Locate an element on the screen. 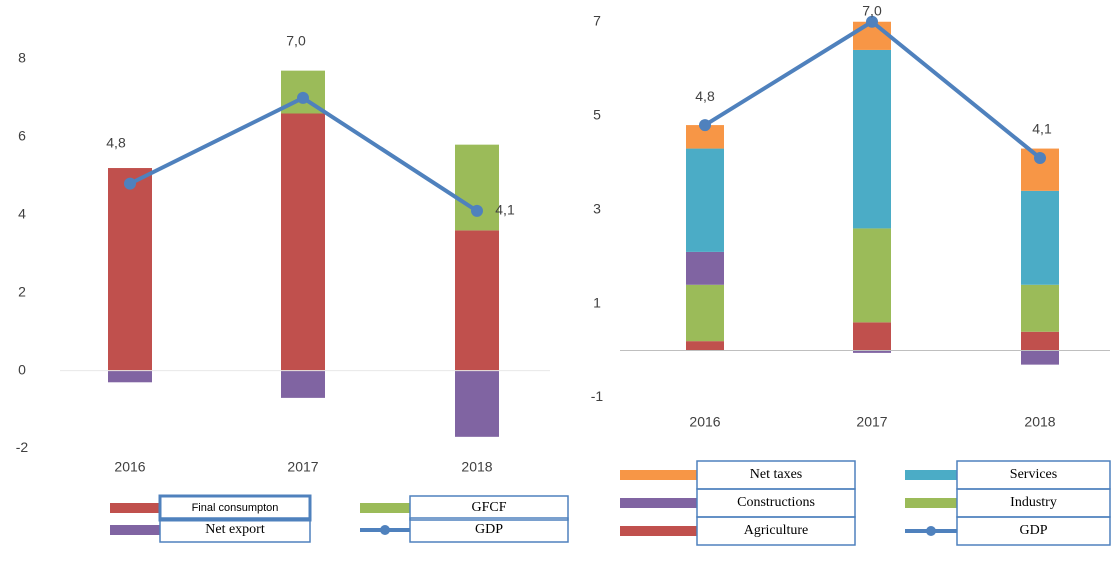  legend-label: Net taxes is located at coordinates (776, 474).